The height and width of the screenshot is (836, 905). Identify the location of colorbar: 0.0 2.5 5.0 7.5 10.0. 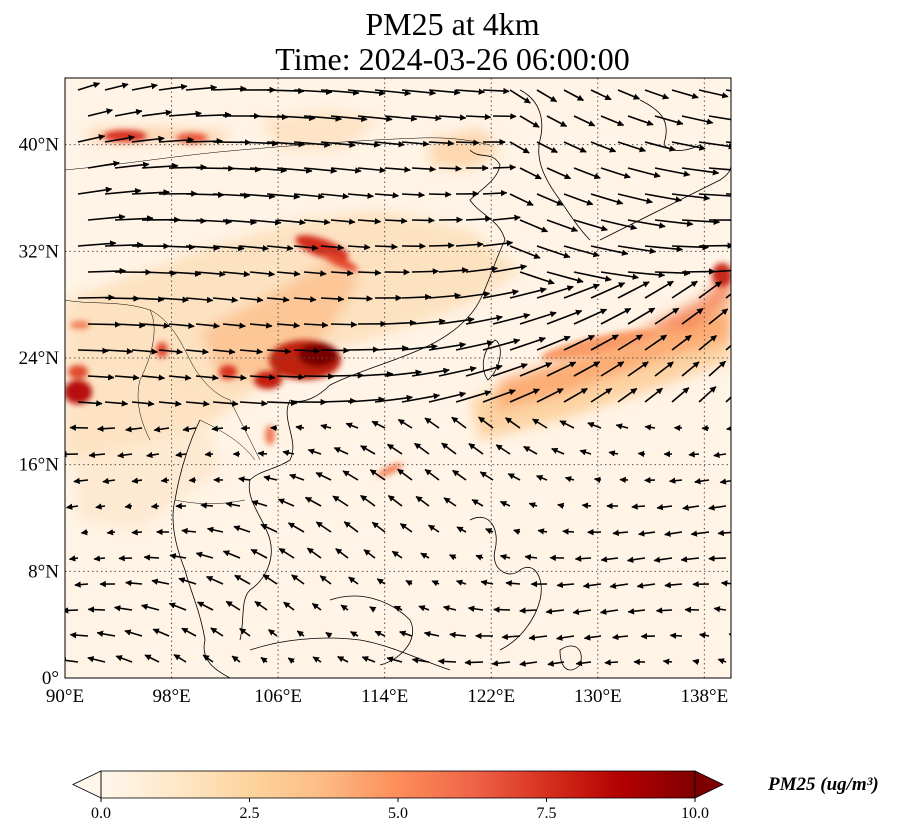
(398, 796).